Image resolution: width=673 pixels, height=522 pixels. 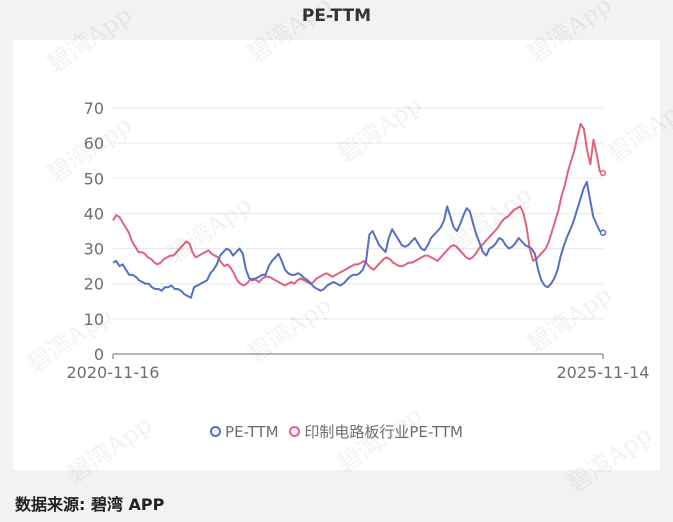 What do you see at coordinates (94, 213) in the screenshot?
I see `y-tick-label-40: 40` at bounding box center [94, 213].